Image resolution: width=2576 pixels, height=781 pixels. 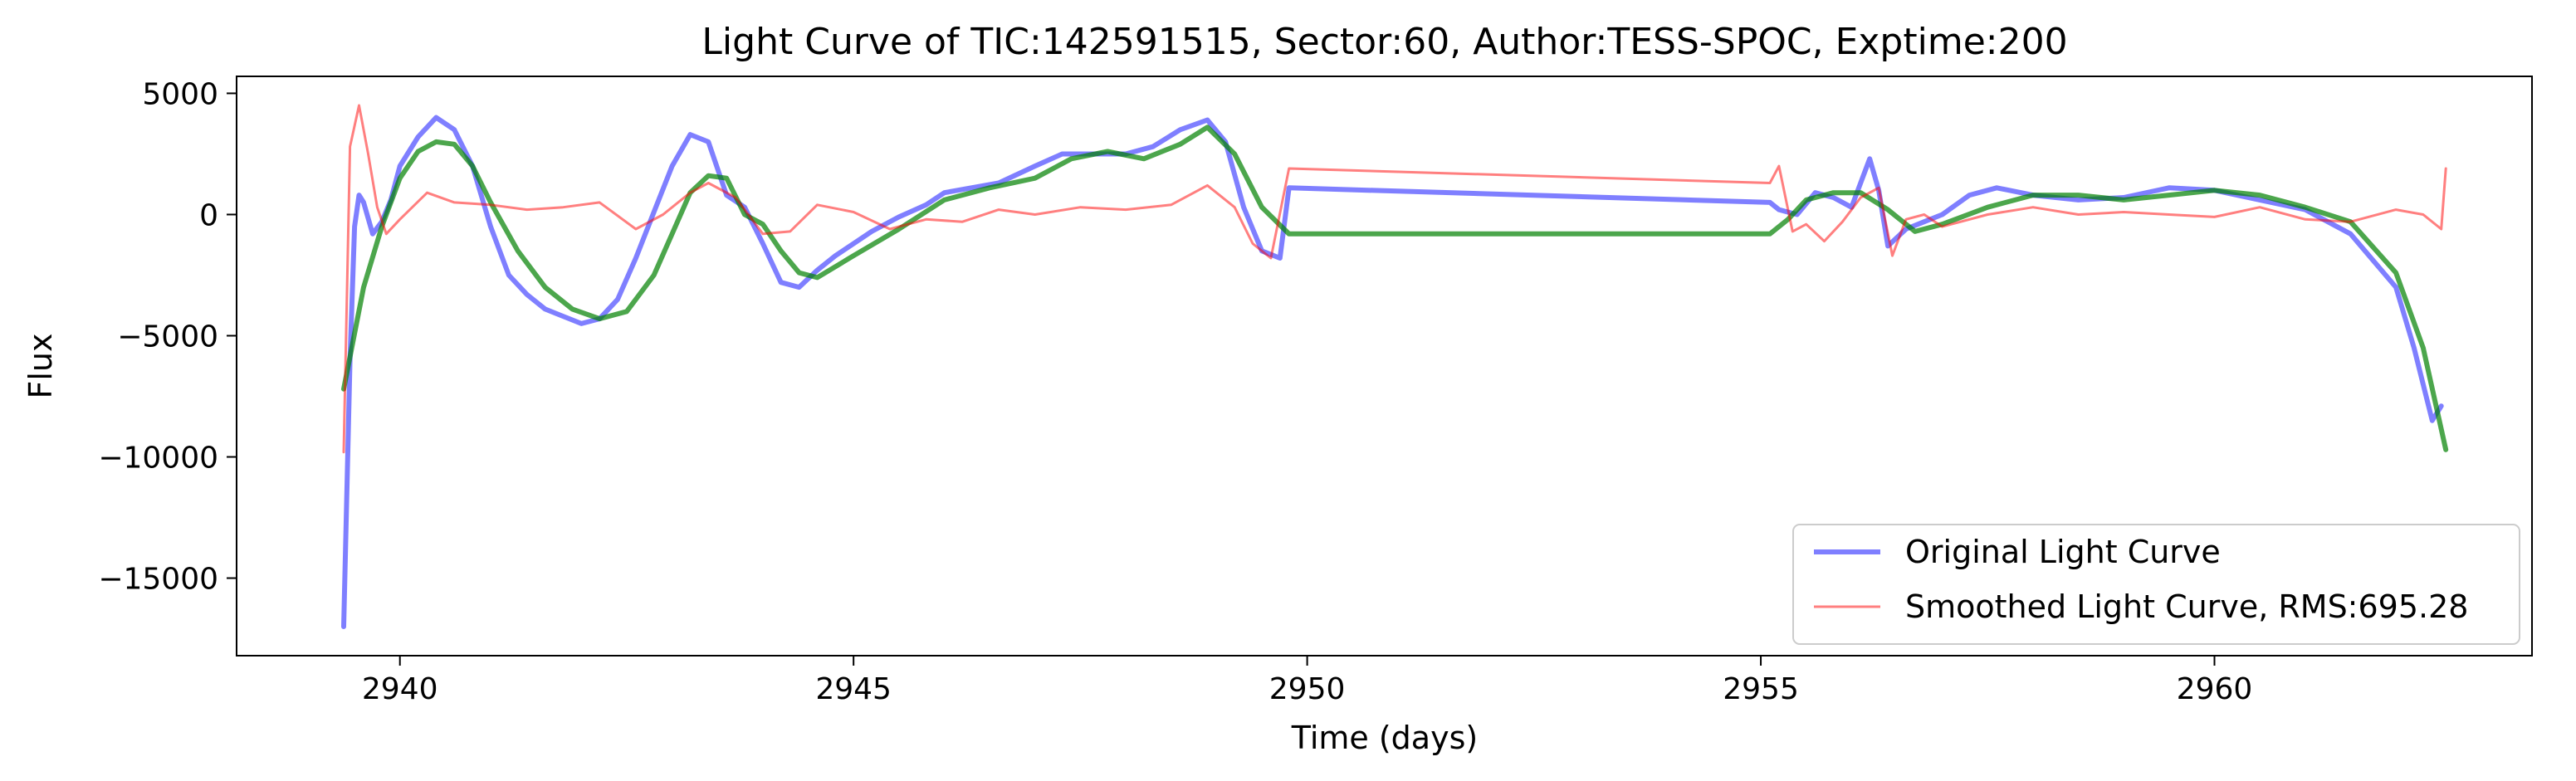 What do you see at coordinates (2215, 689) in the screenshot?
I see `x-tick-label: 2960` at bounding box center [2215, 689].